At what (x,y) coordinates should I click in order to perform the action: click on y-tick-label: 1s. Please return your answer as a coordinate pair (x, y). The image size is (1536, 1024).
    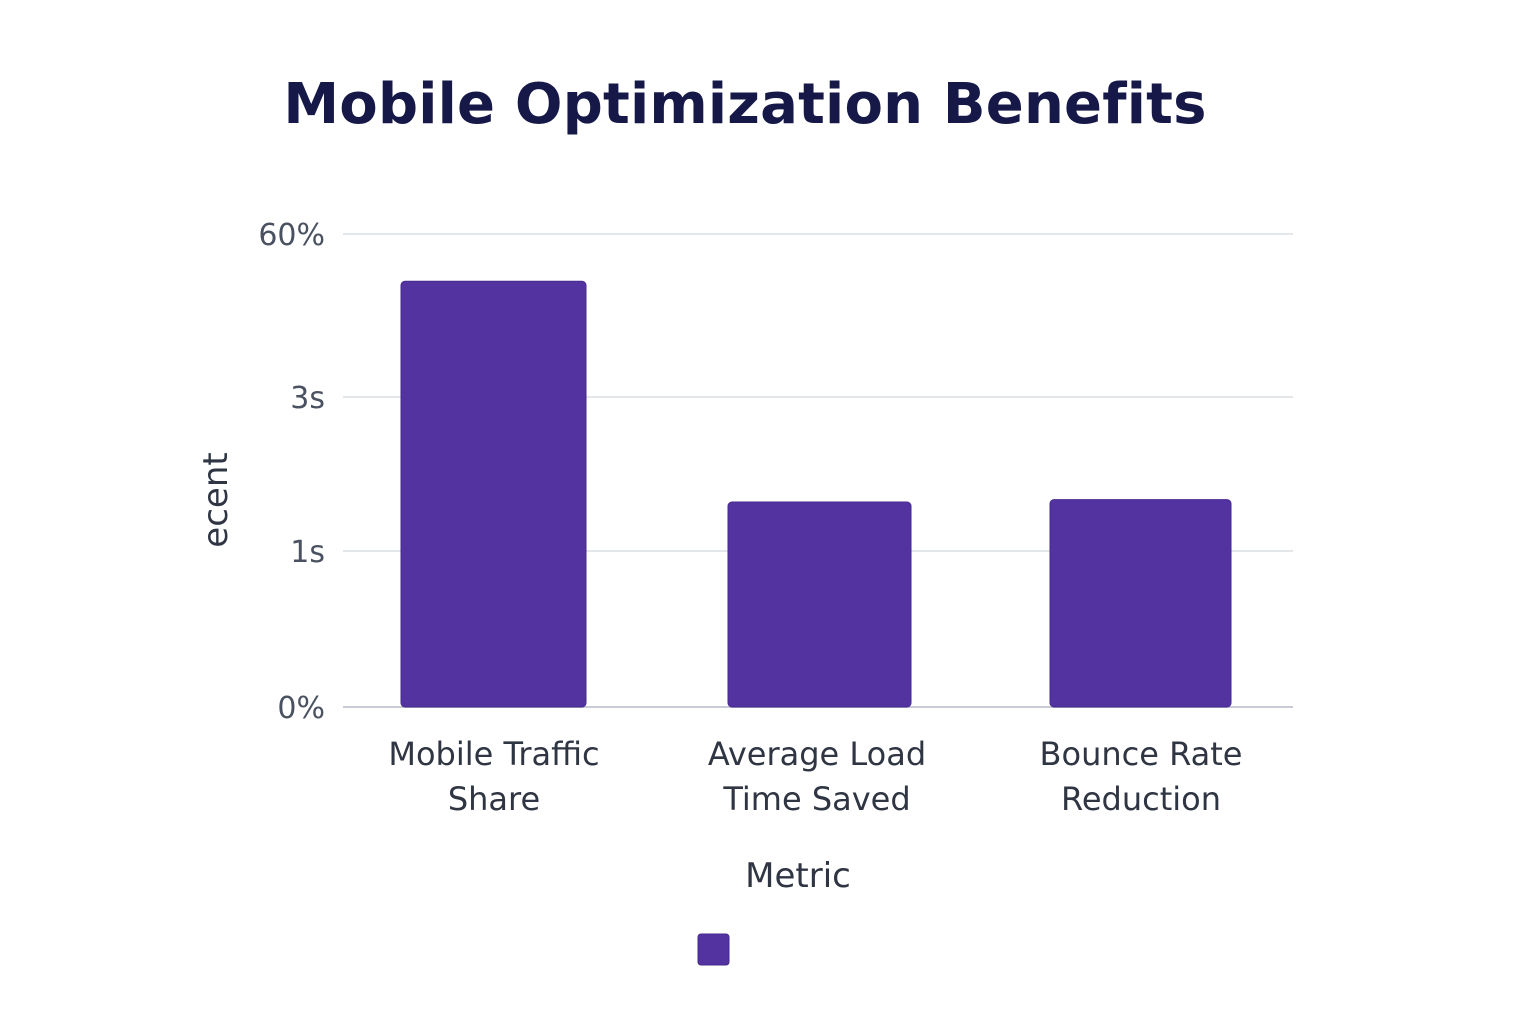
    Looking at the image, I should click on (307, 552).